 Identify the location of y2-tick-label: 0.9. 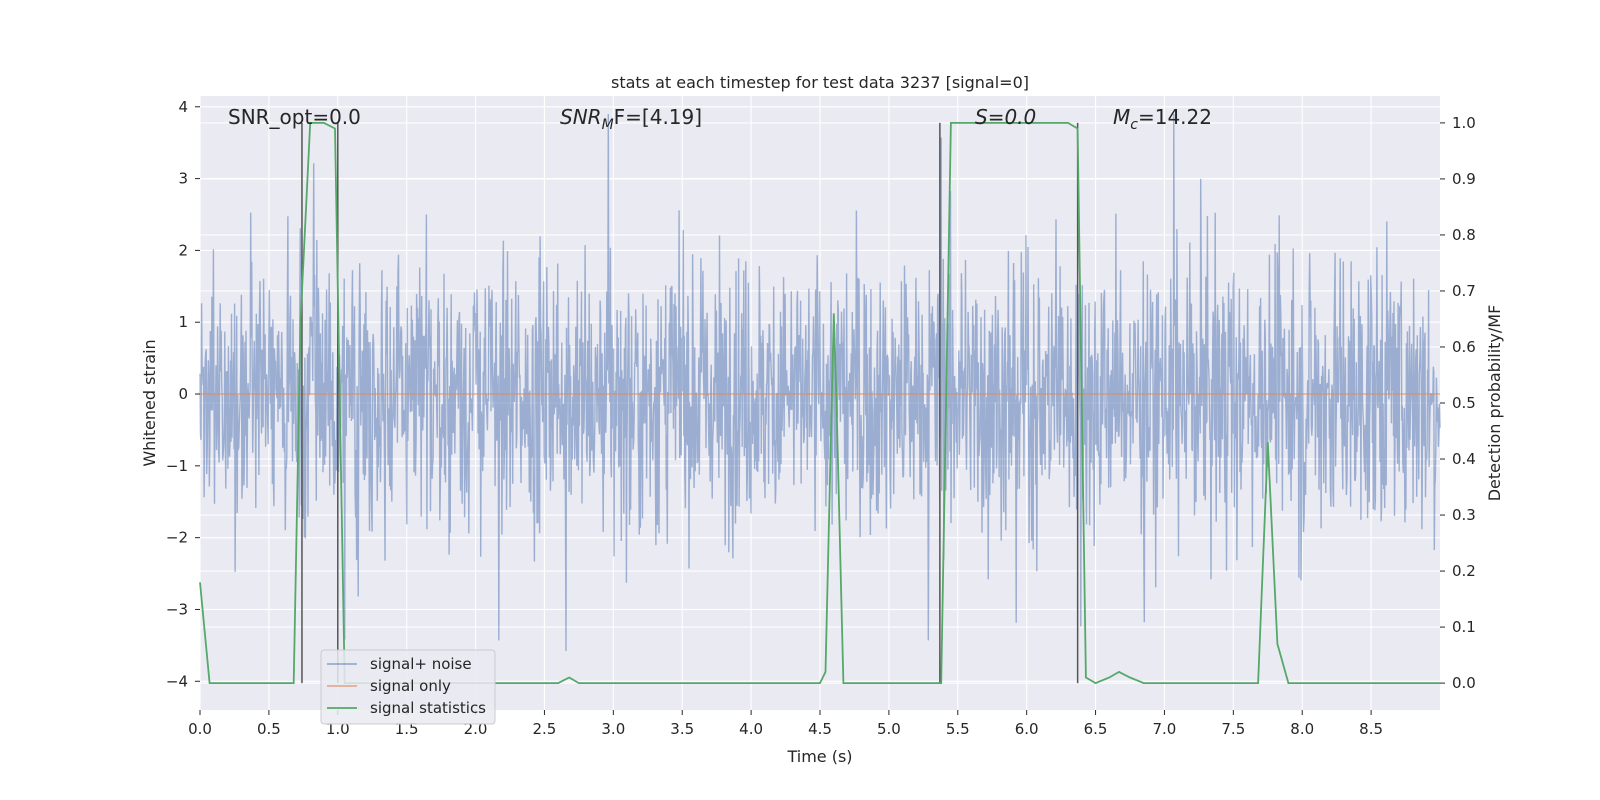
(1464, 179).